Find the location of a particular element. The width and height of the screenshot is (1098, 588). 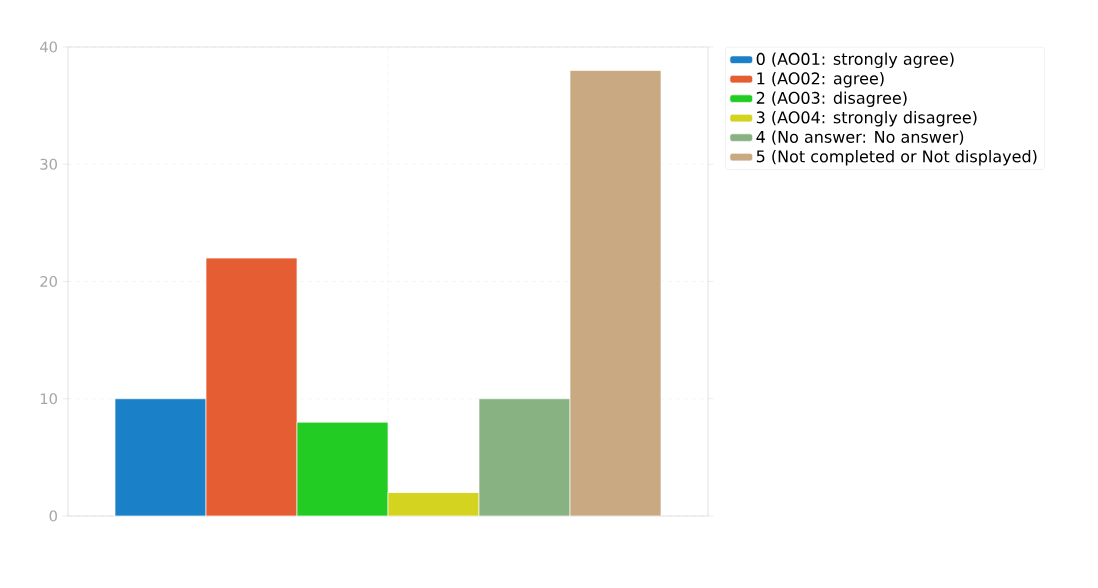

legend-label: 3 (AO04: strongly disagree) is located at coordinates (866, 119).